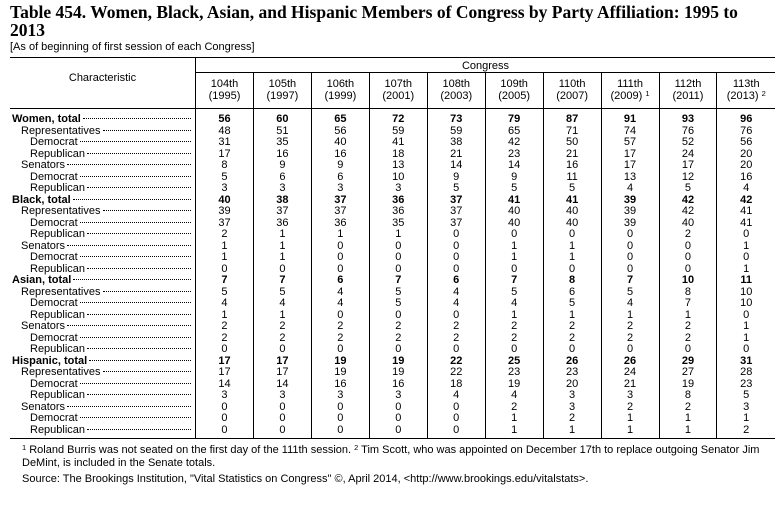 Image resolution: width=780 pixels, height=517 pixels. I want to click on column-ordinal: 113th, so click(746, 84).